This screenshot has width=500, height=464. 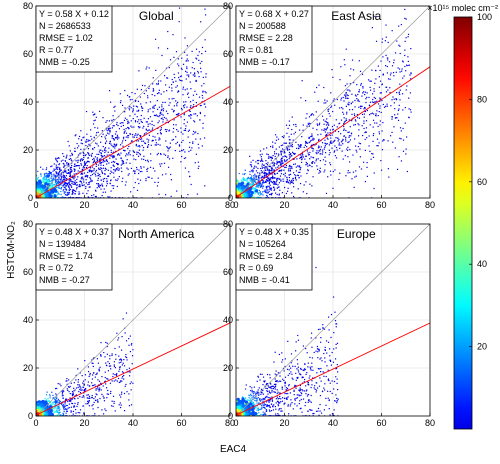 I want to click on x-tick-label: 20, so click(x=84, y=205).